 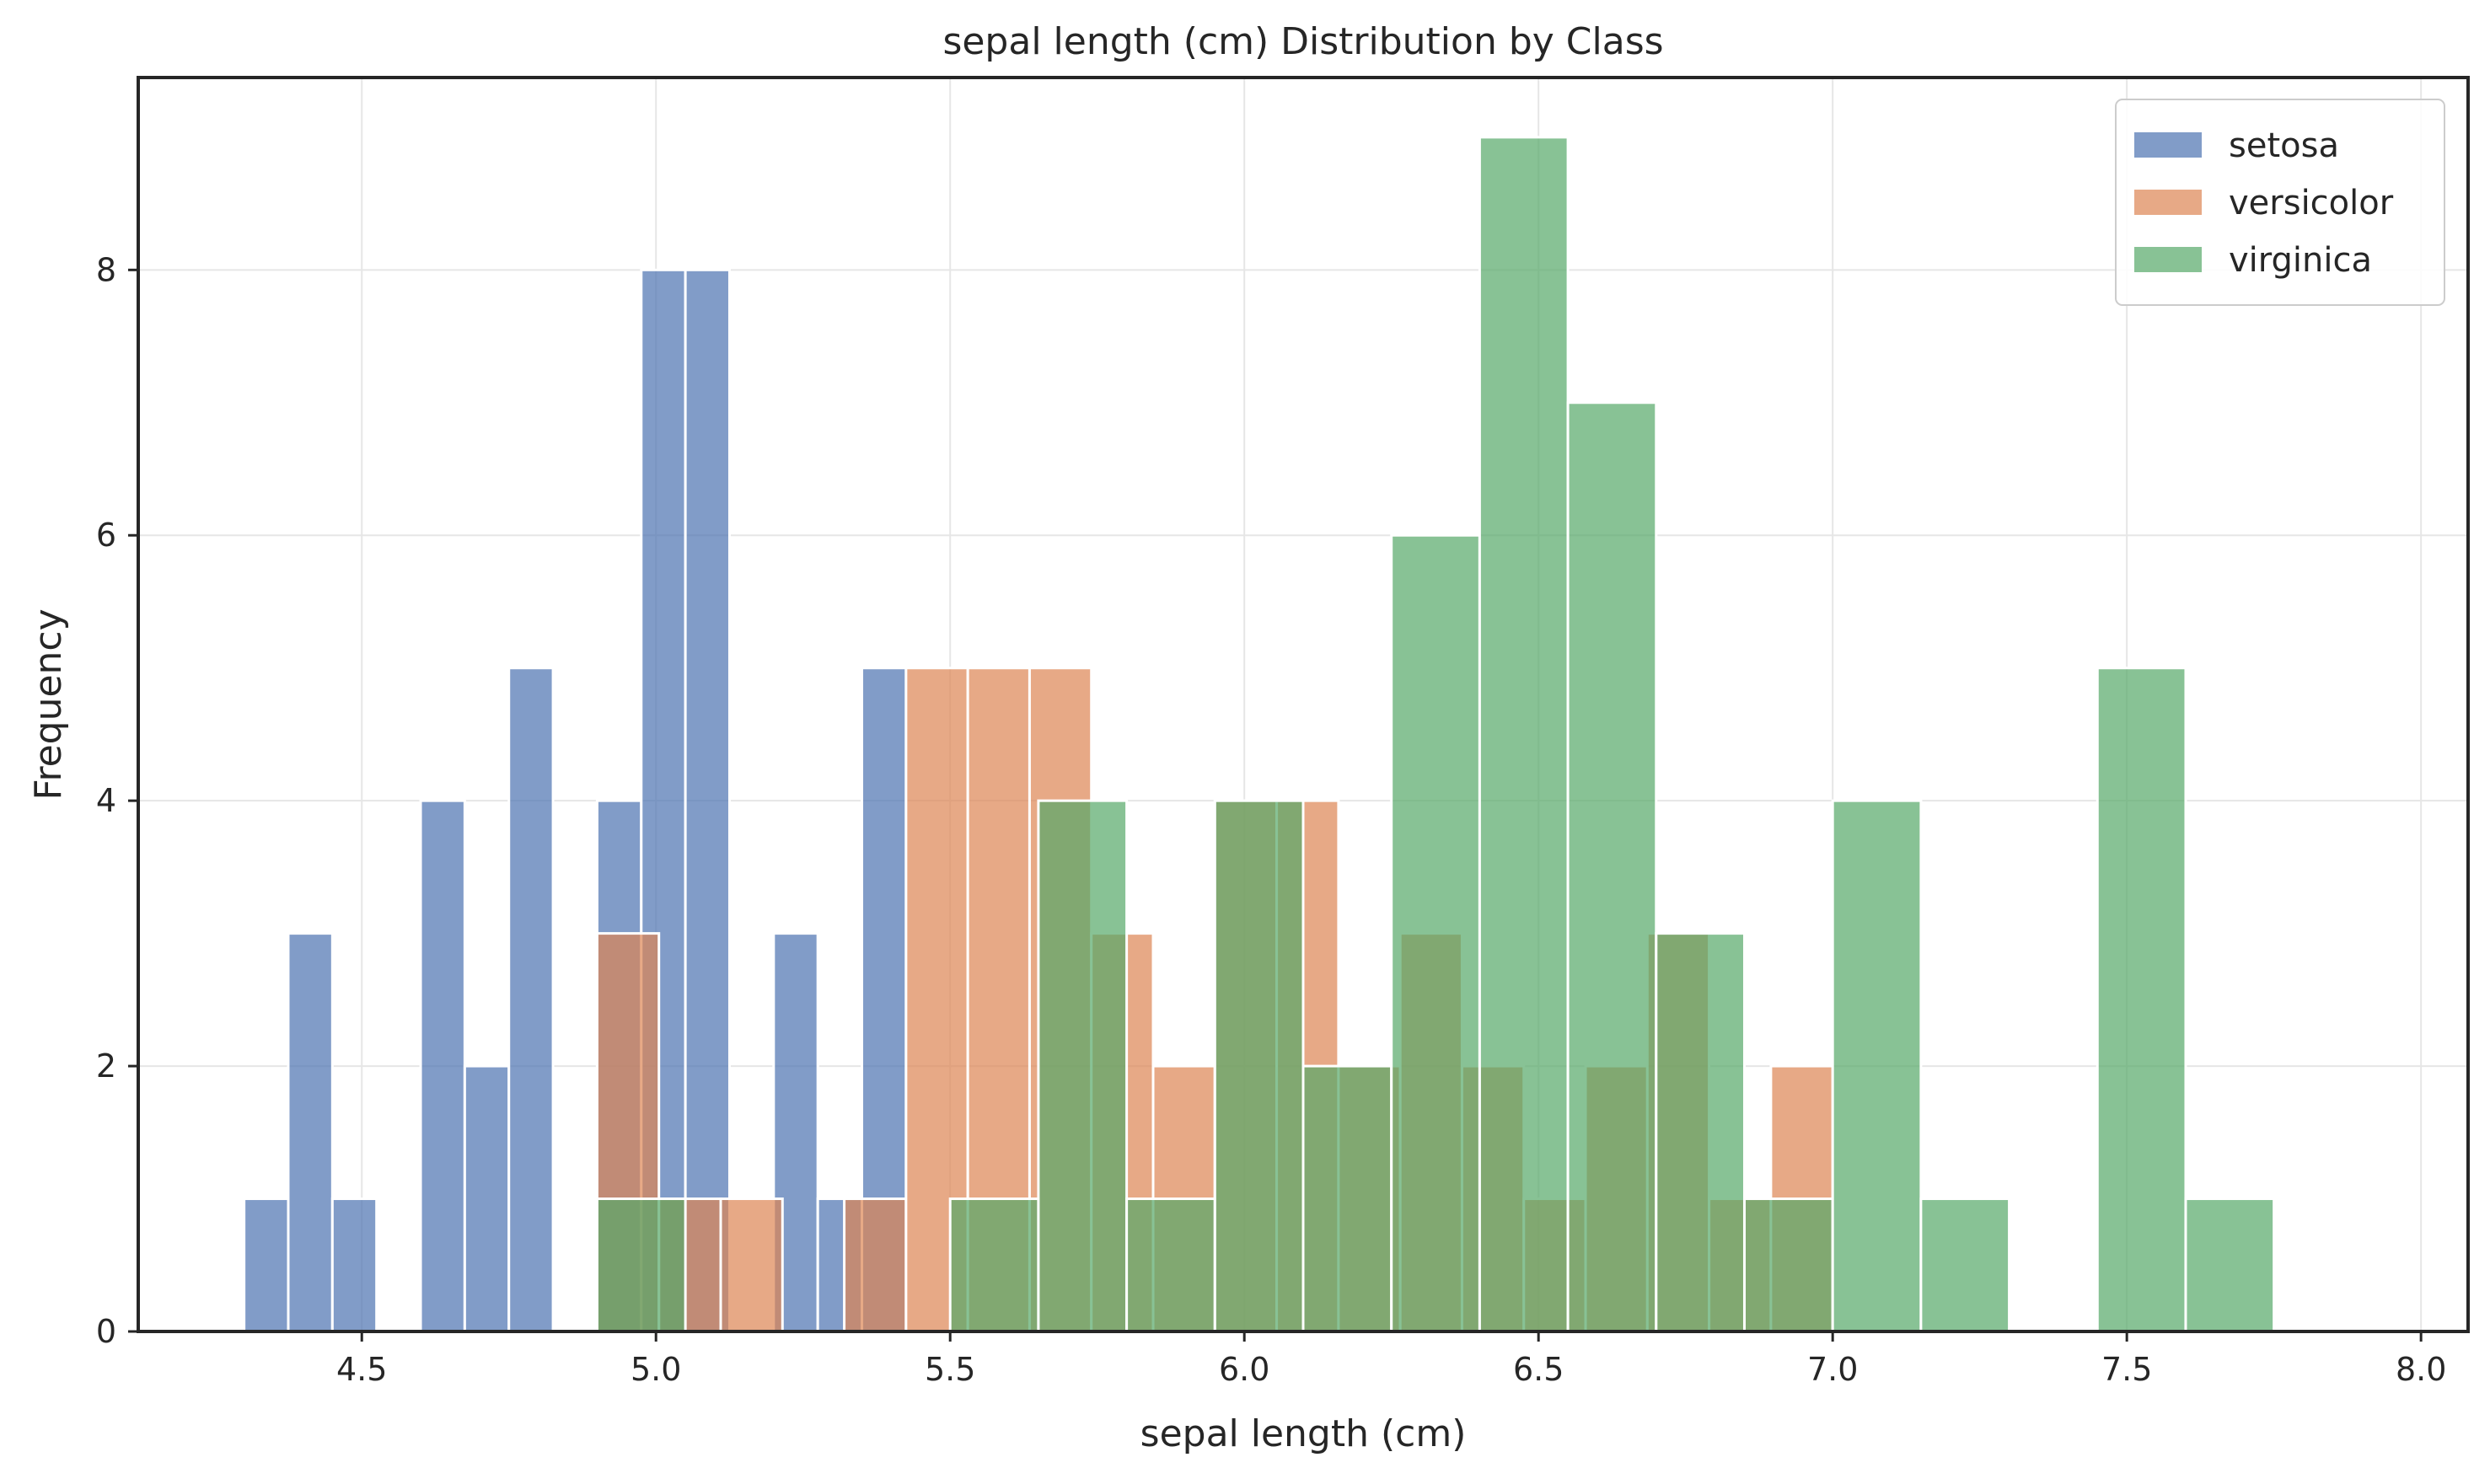 I want to click on y-tick-label: 2, so click(x=106, y=1066).